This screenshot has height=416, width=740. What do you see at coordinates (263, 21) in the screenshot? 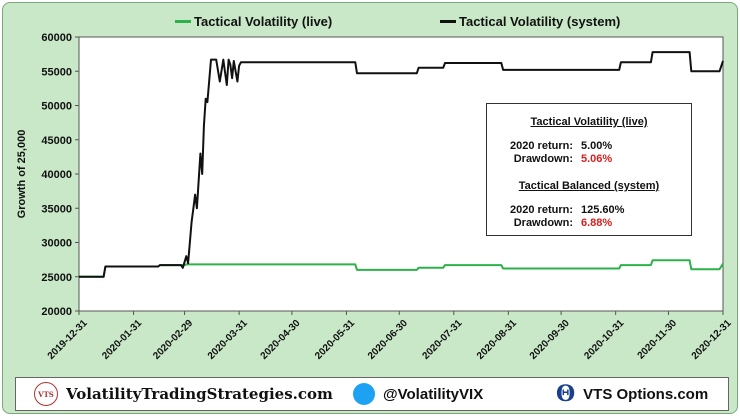
I see `legend-label-live: Tactical Volatility (live)` at bounding box center [263, 21].